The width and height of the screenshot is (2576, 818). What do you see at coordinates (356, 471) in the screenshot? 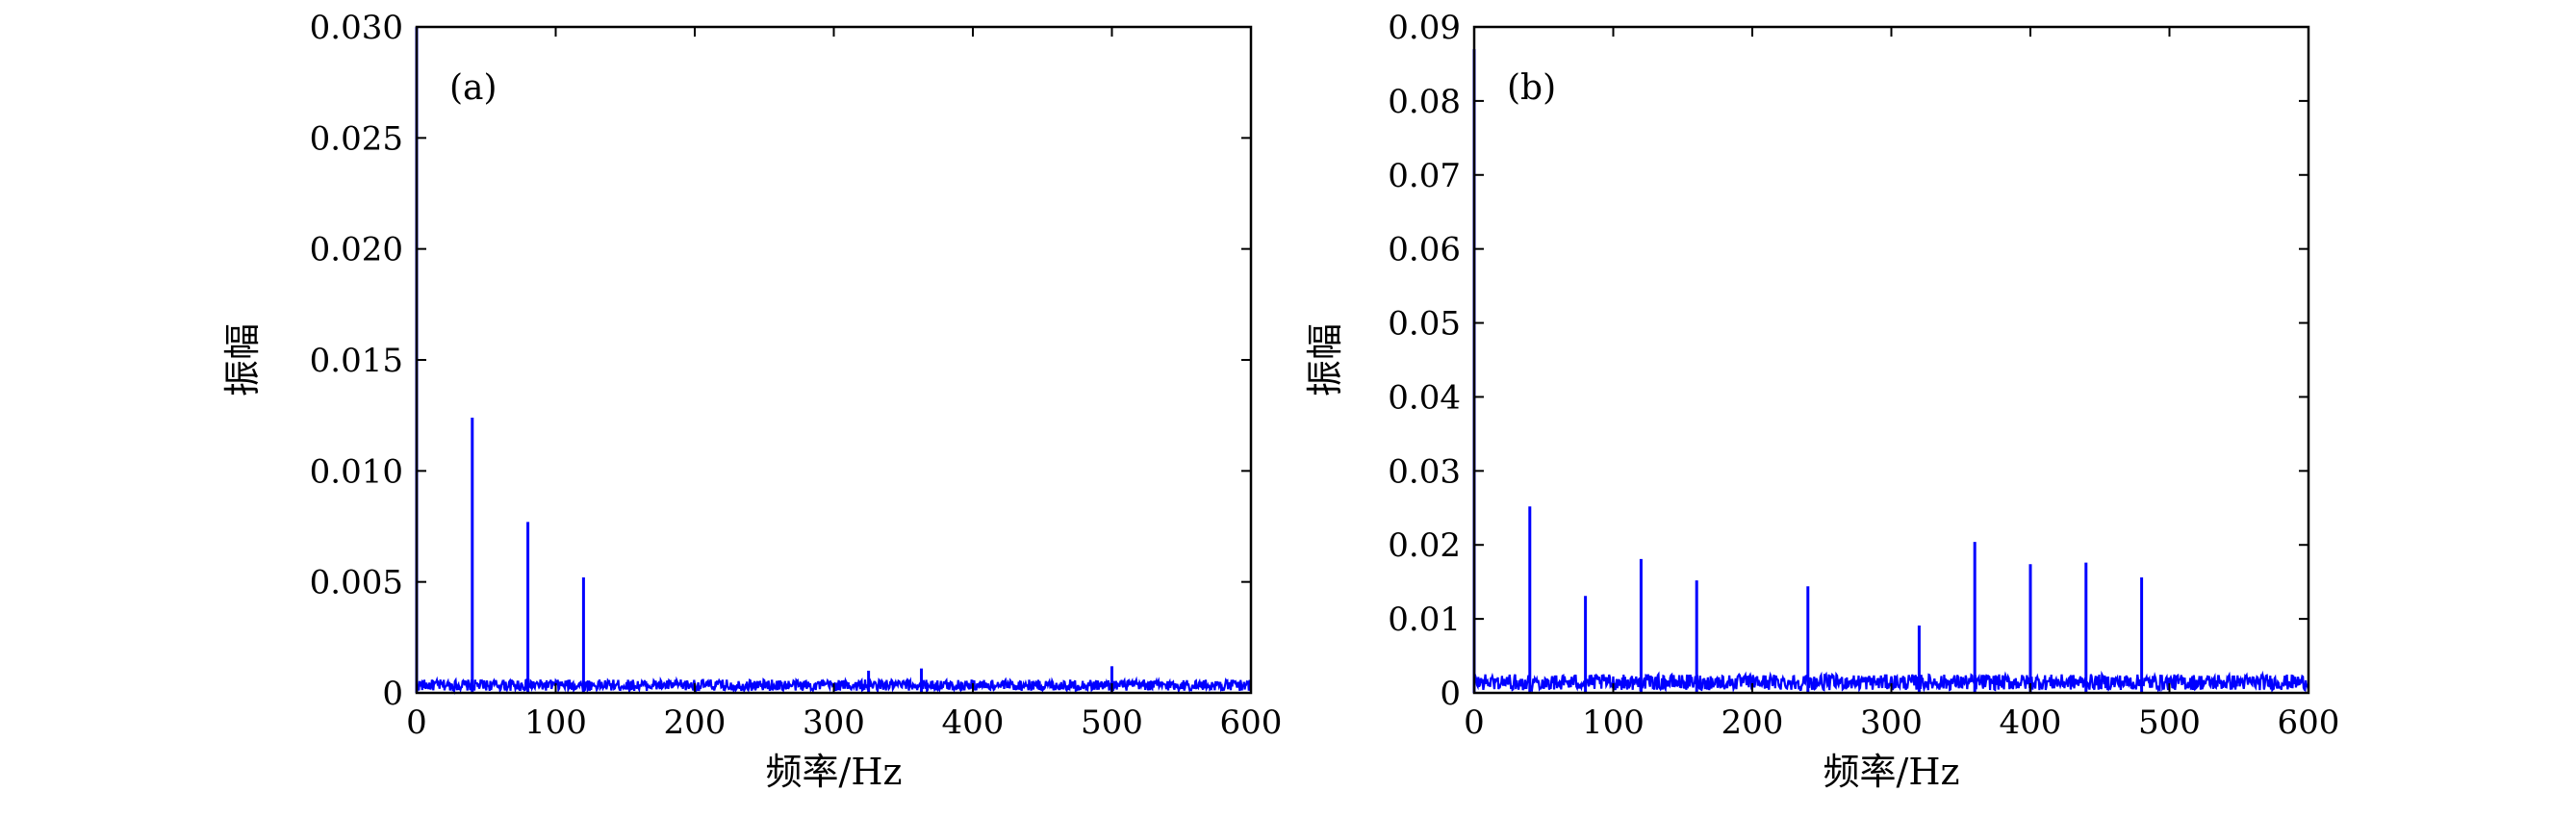
I see `y-tick-label: 0.010` at bounding box center [356, 471].